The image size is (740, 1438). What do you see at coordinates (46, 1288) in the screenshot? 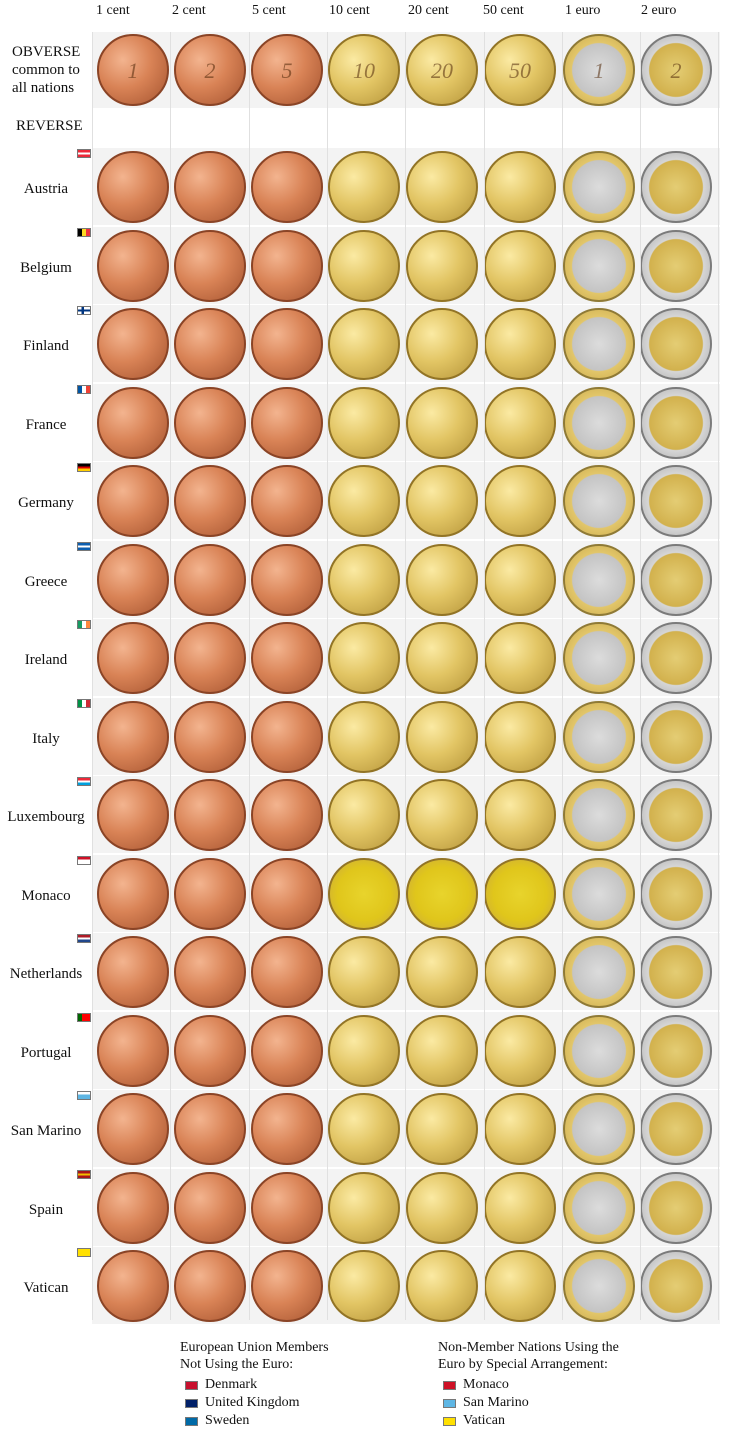
I see `country-name: Vatican` at bounding box center [46, 1288].